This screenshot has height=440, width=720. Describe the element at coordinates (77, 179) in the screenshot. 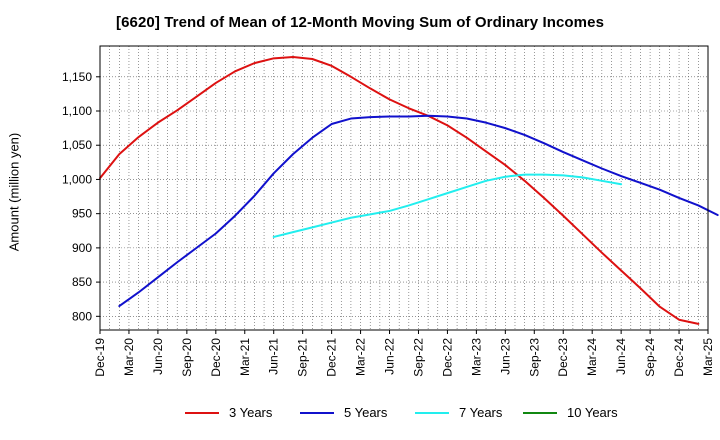

I see `y-tick-label: 1,000` at that location.